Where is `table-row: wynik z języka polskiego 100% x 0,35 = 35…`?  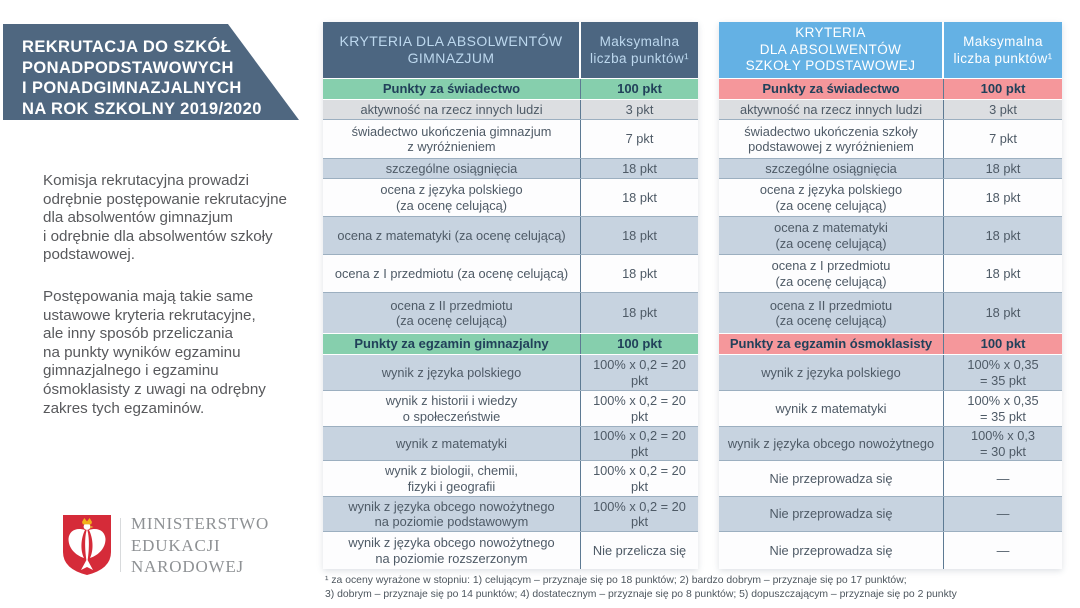
table-row: wynik z języka polskiego 100% x 0,35 = 35… is located at coordinates (890, 372).